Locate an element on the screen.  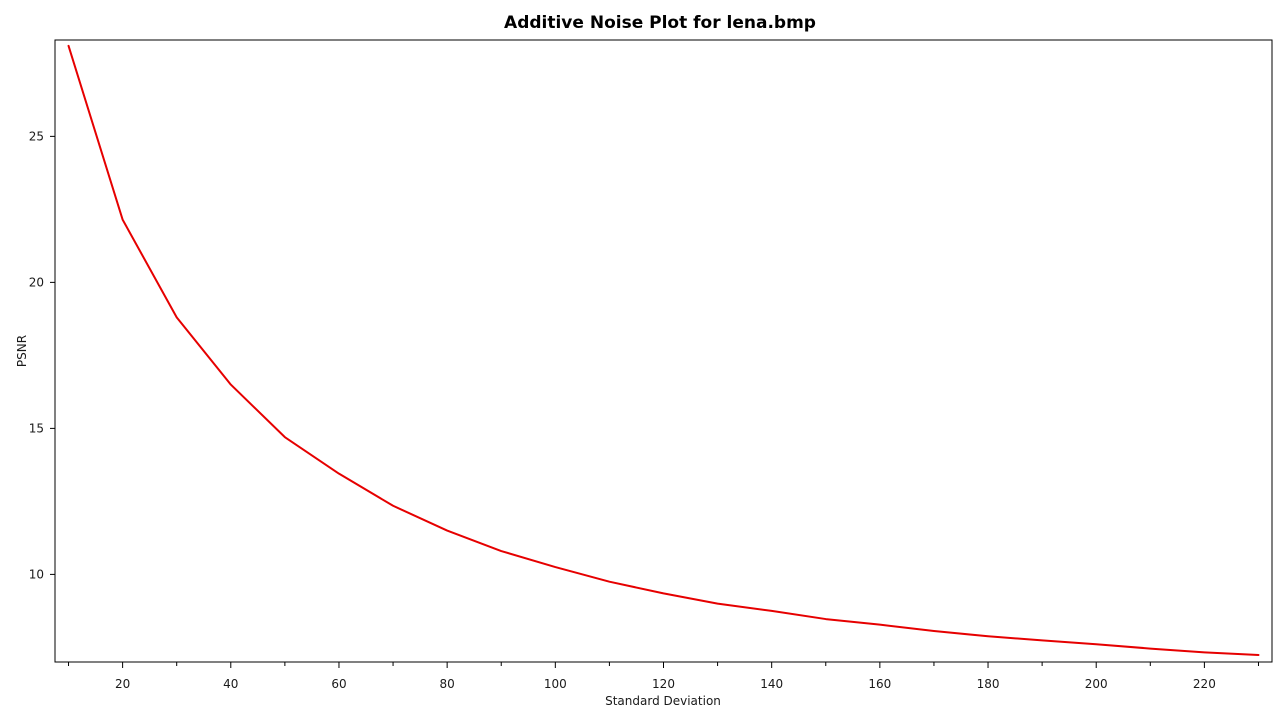
y-tick-label: 25 is located at coordinates (36, 136).